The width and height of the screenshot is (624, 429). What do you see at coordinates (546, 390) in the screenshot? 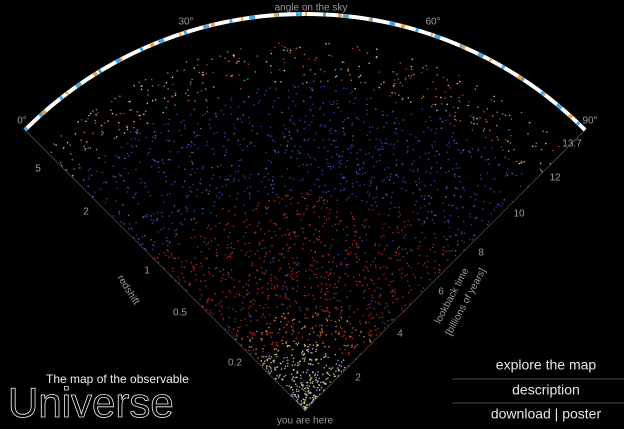
I see `menu-item: description` at bounding box center [546, 390].